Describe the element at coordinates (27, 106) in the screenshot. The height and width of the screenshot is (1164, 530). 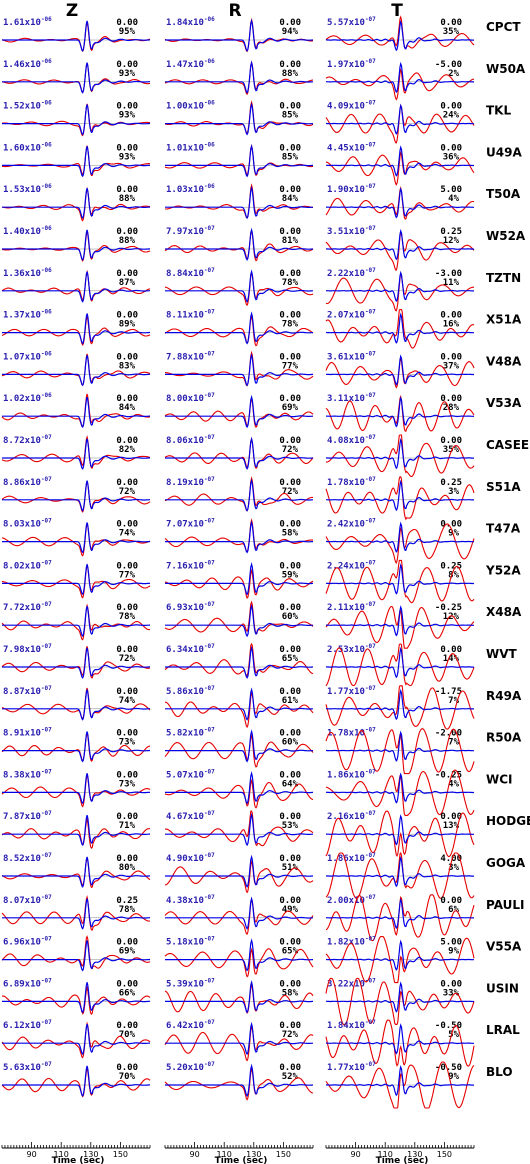
I see `peak-amplitude-label: 1.52x10-06` at that location.